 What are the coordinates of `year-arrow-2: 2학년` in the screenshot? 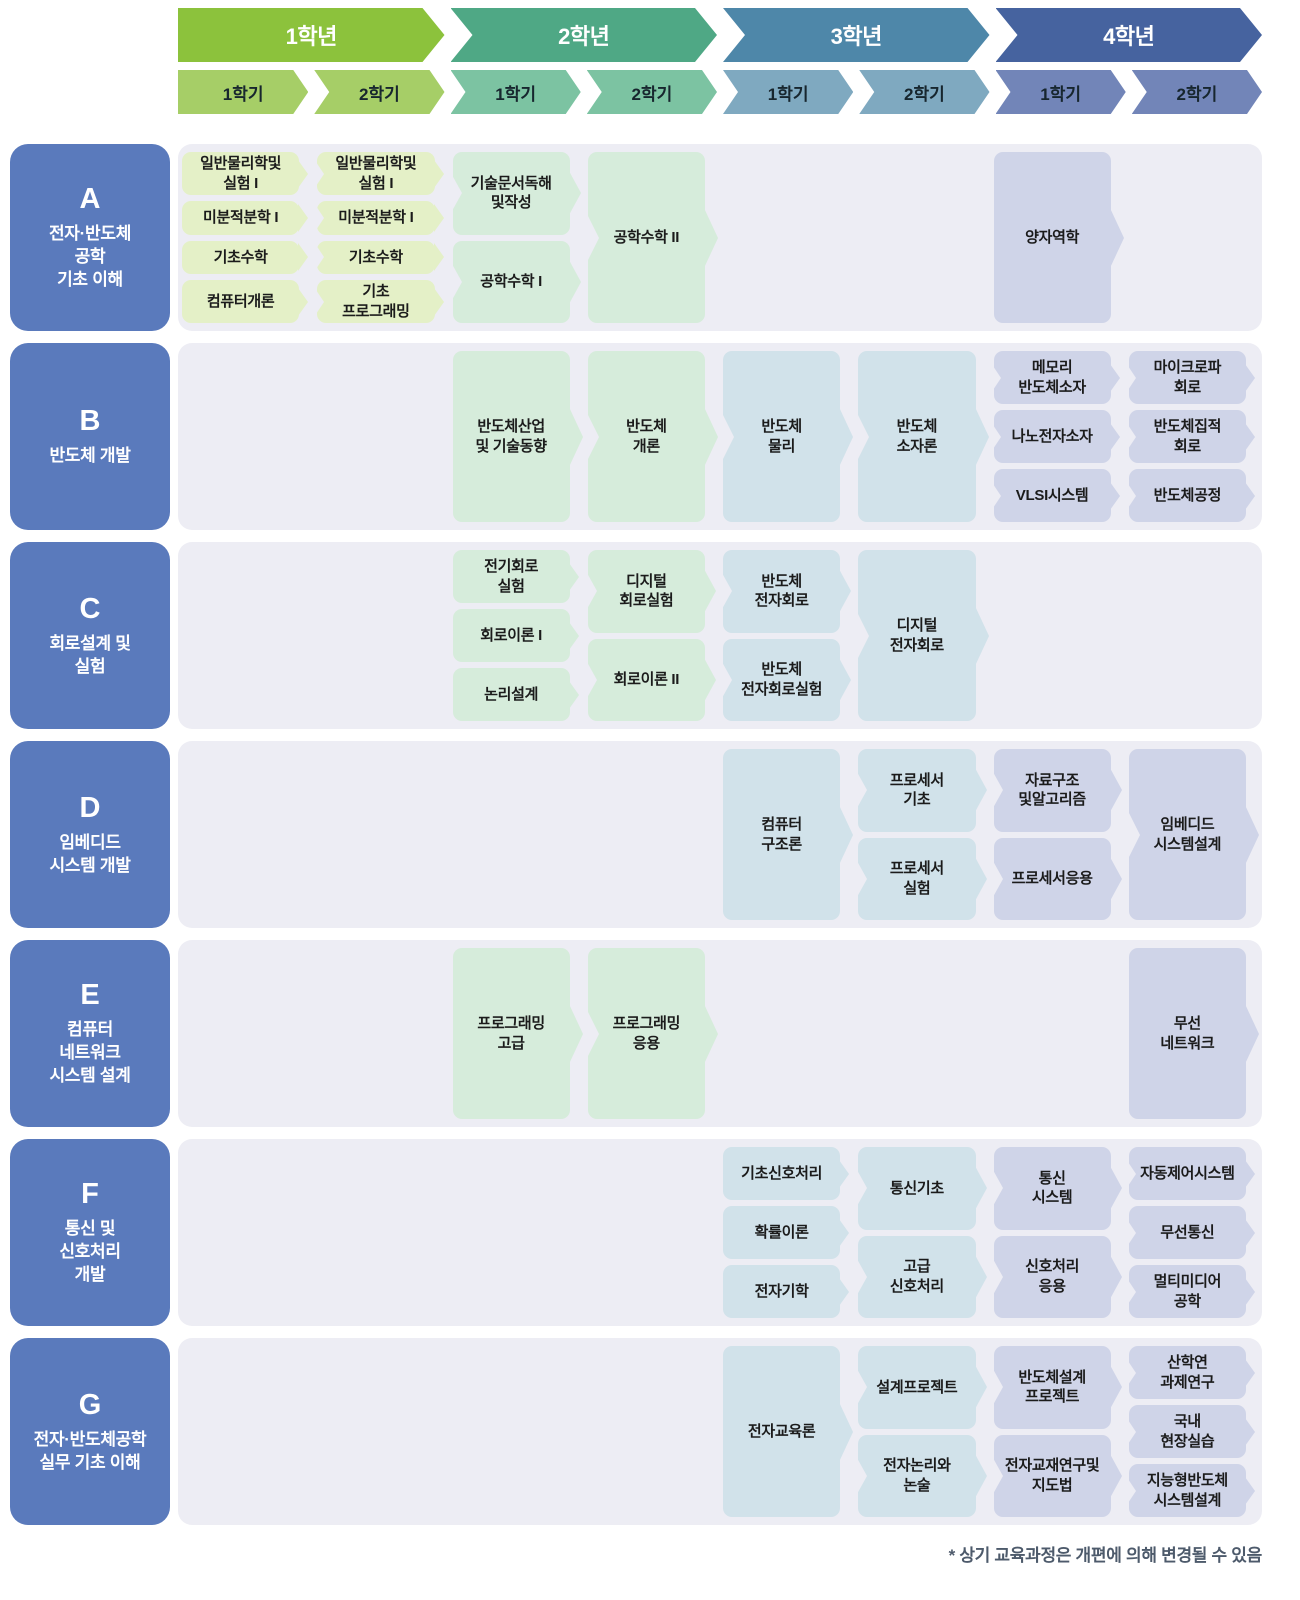 It's located at (584, 35).